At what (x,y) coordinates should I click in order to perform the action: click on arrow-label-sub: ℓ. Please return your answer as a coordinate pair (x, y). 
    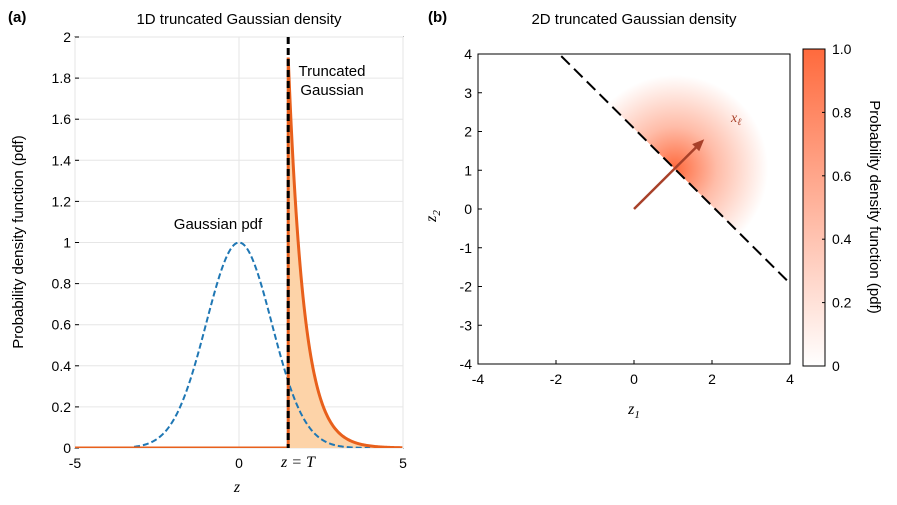
    Looking at the image, I should click on (739, 122).